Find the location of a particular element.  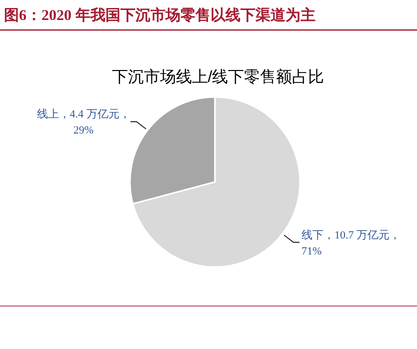

chart-title: 图6：2020 年我国下沉市场零售以线下渠道为主 is located at coordinates (160, 15).